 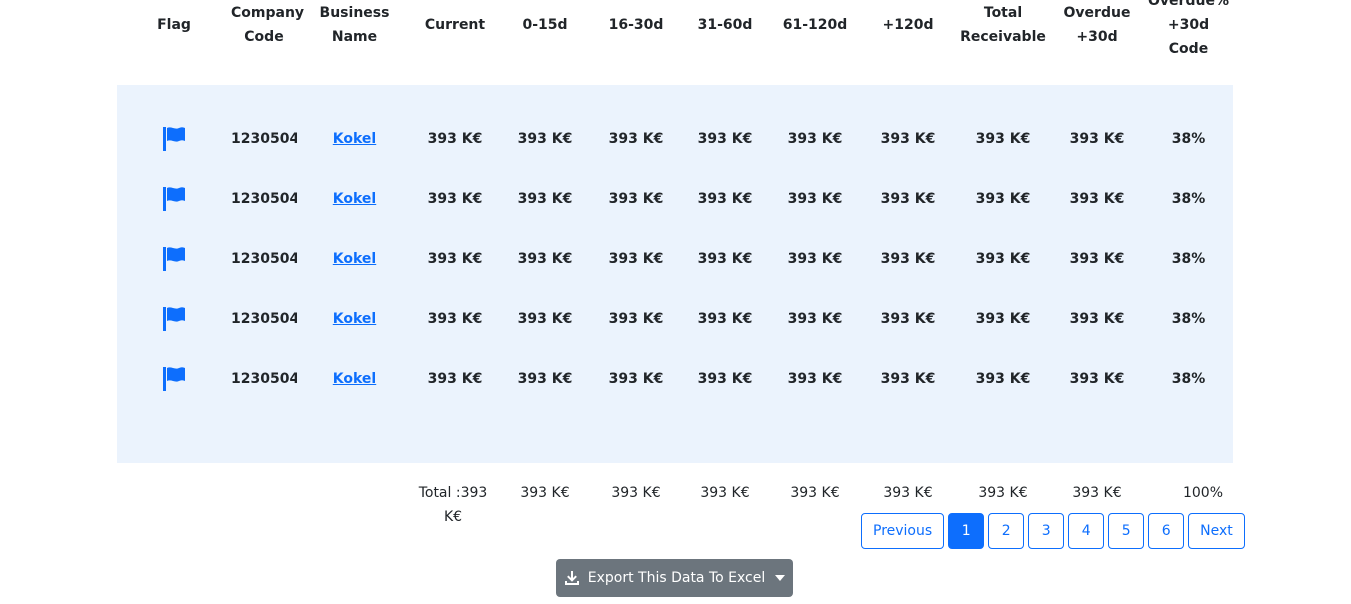 What do you see at coordinates (354, 24) in the screenshot?
I see `col-header-business-name: Business Name` at bounding box center [354, 24].